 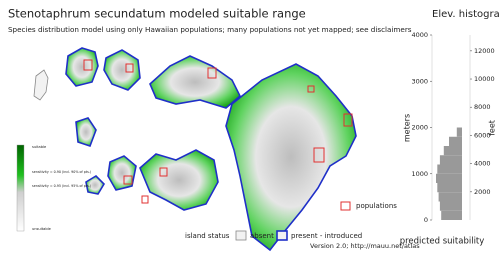 What do you see at coordinates (365, 246) in the screenshot?
I see `version: Version 2.0; http://mauu.net/atlas` at bounding box center [365, 246].